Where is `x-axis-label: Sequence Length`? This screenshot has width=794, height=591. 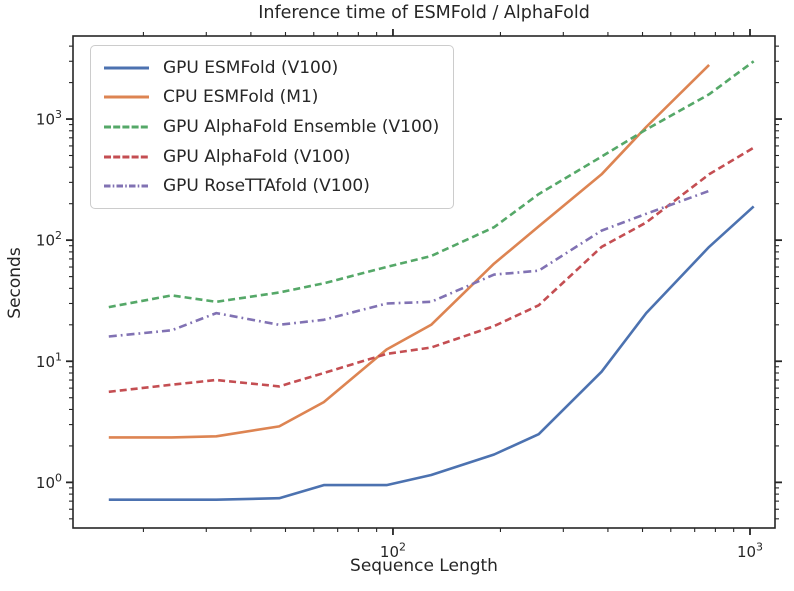 x-axis-label: Sequence Length is located at coordinates (424, 566).